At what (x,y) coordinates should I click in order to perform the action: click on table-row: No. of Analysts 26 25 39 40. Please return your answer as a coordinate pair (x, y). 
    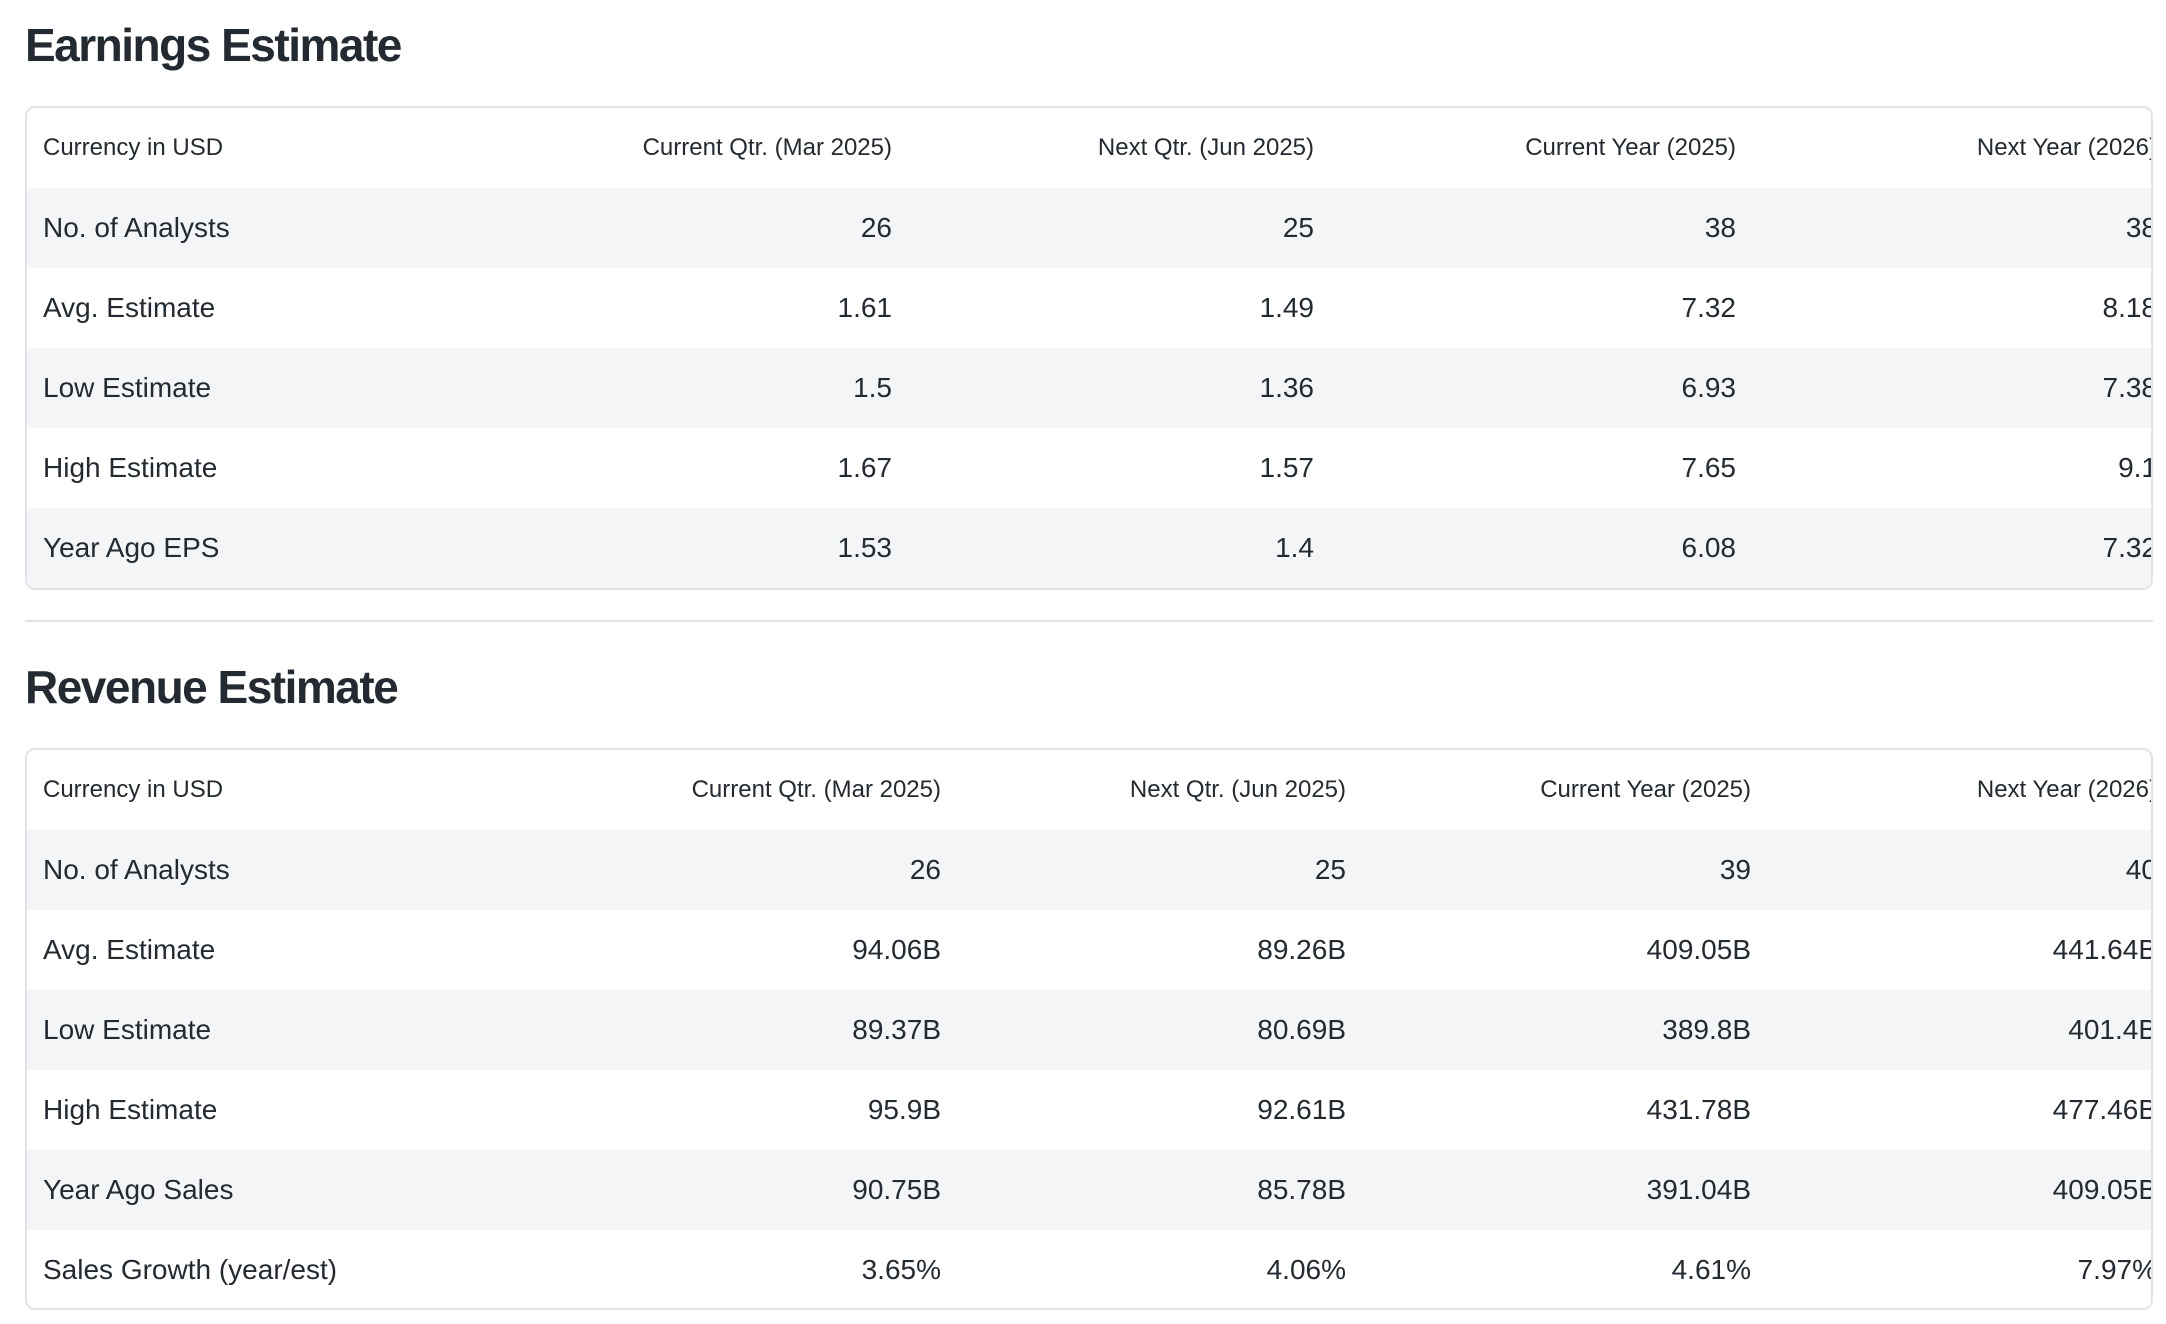
    Looking at the image, I should click on (1089, 870).